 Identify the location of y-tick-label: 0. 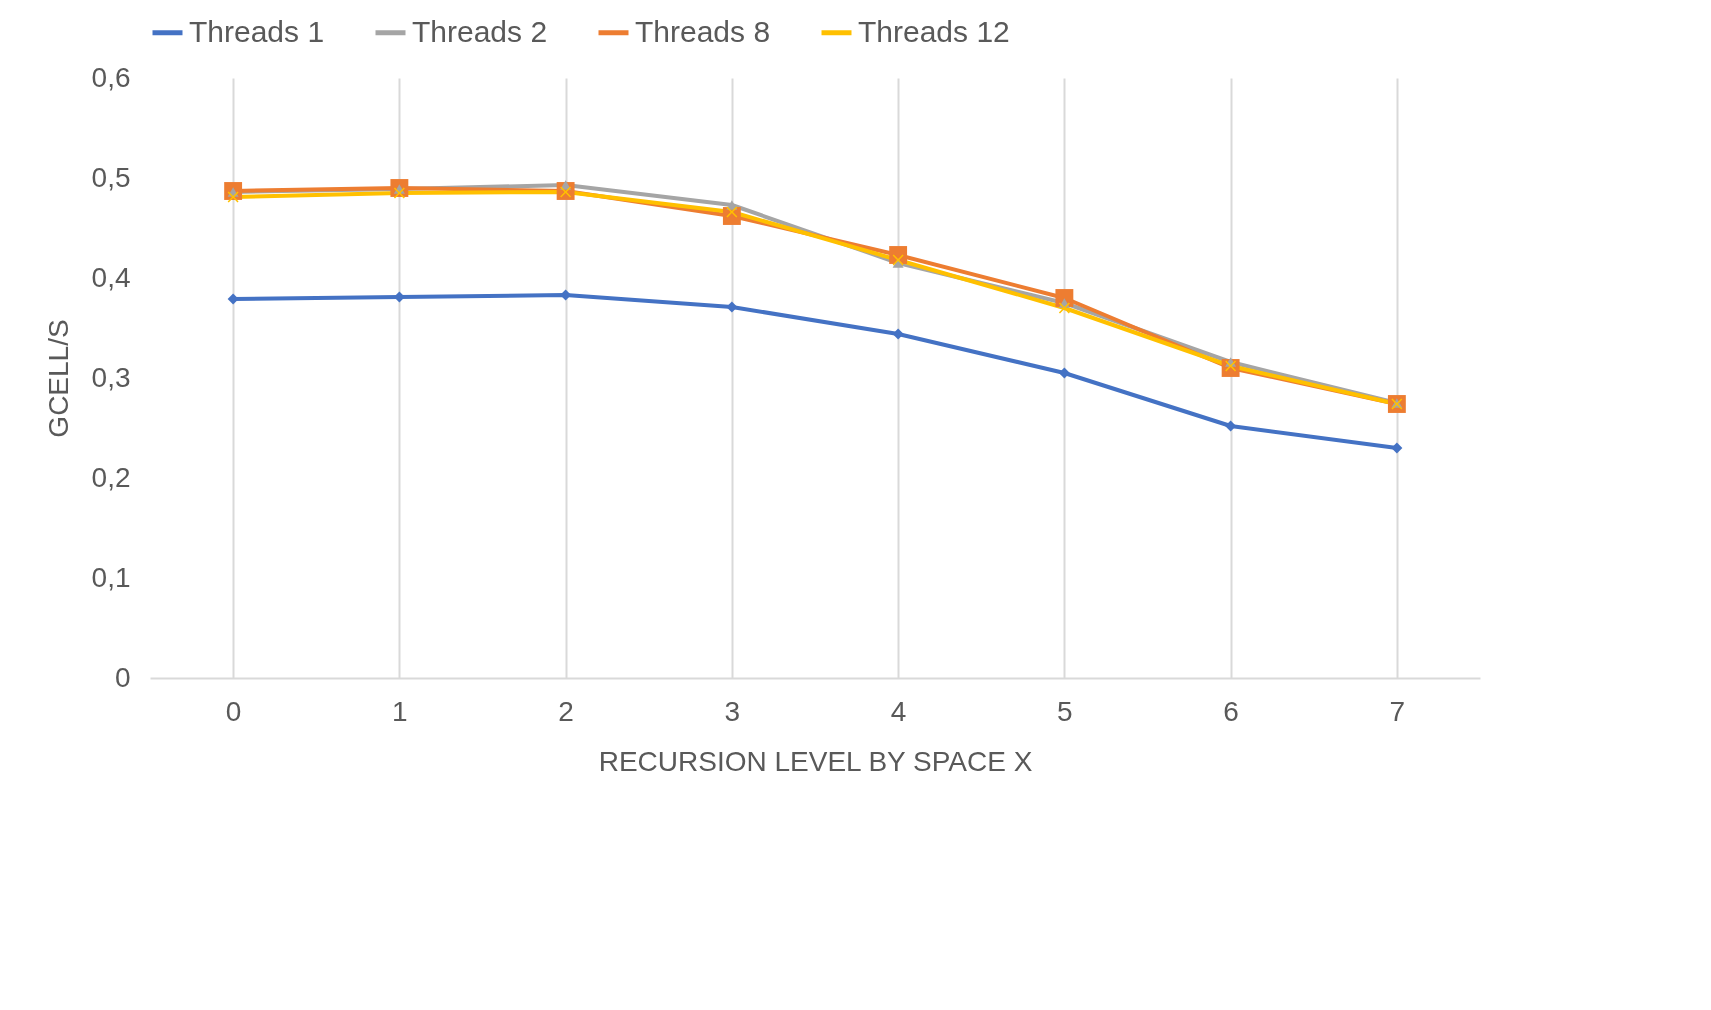
(122, 677).